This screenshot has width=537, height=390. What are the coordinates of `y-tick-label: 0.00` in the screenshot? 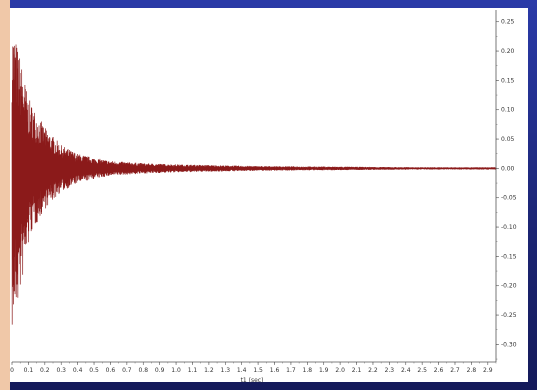 It's located at (508, 168).